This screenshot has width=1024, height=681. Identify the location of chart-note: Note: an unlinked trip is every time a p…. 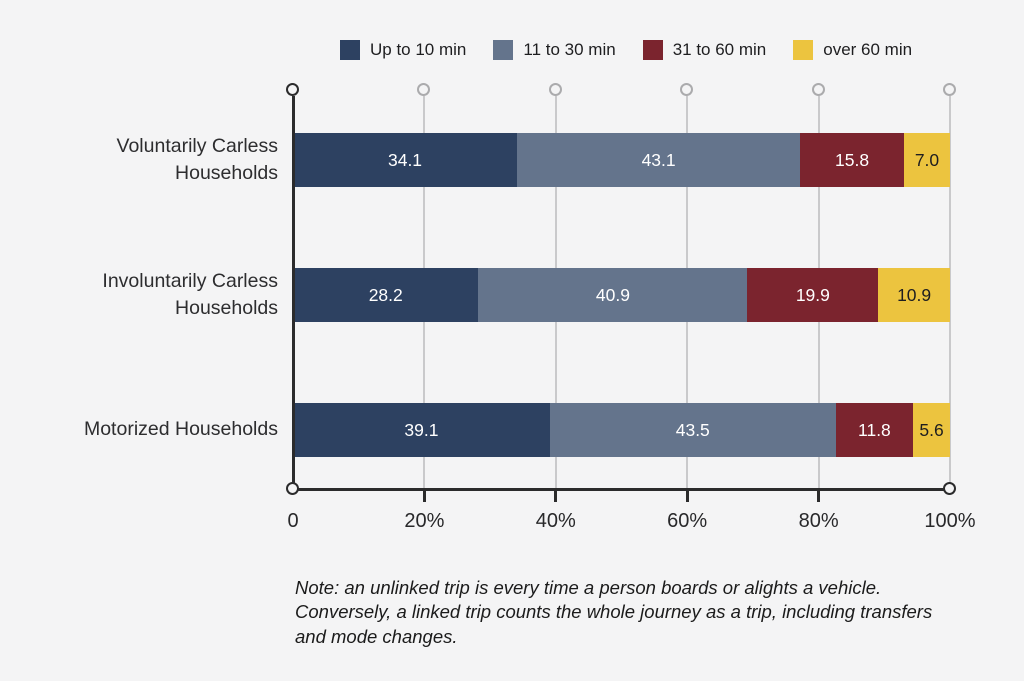
(613, 612).